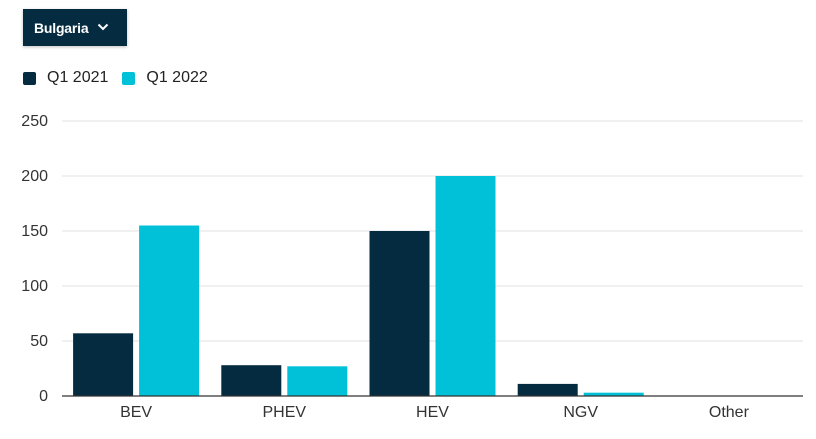 The width and height of the screenshot is (816, 439). I want to click on legend-swatch-q1-2021, so click(29, 78).